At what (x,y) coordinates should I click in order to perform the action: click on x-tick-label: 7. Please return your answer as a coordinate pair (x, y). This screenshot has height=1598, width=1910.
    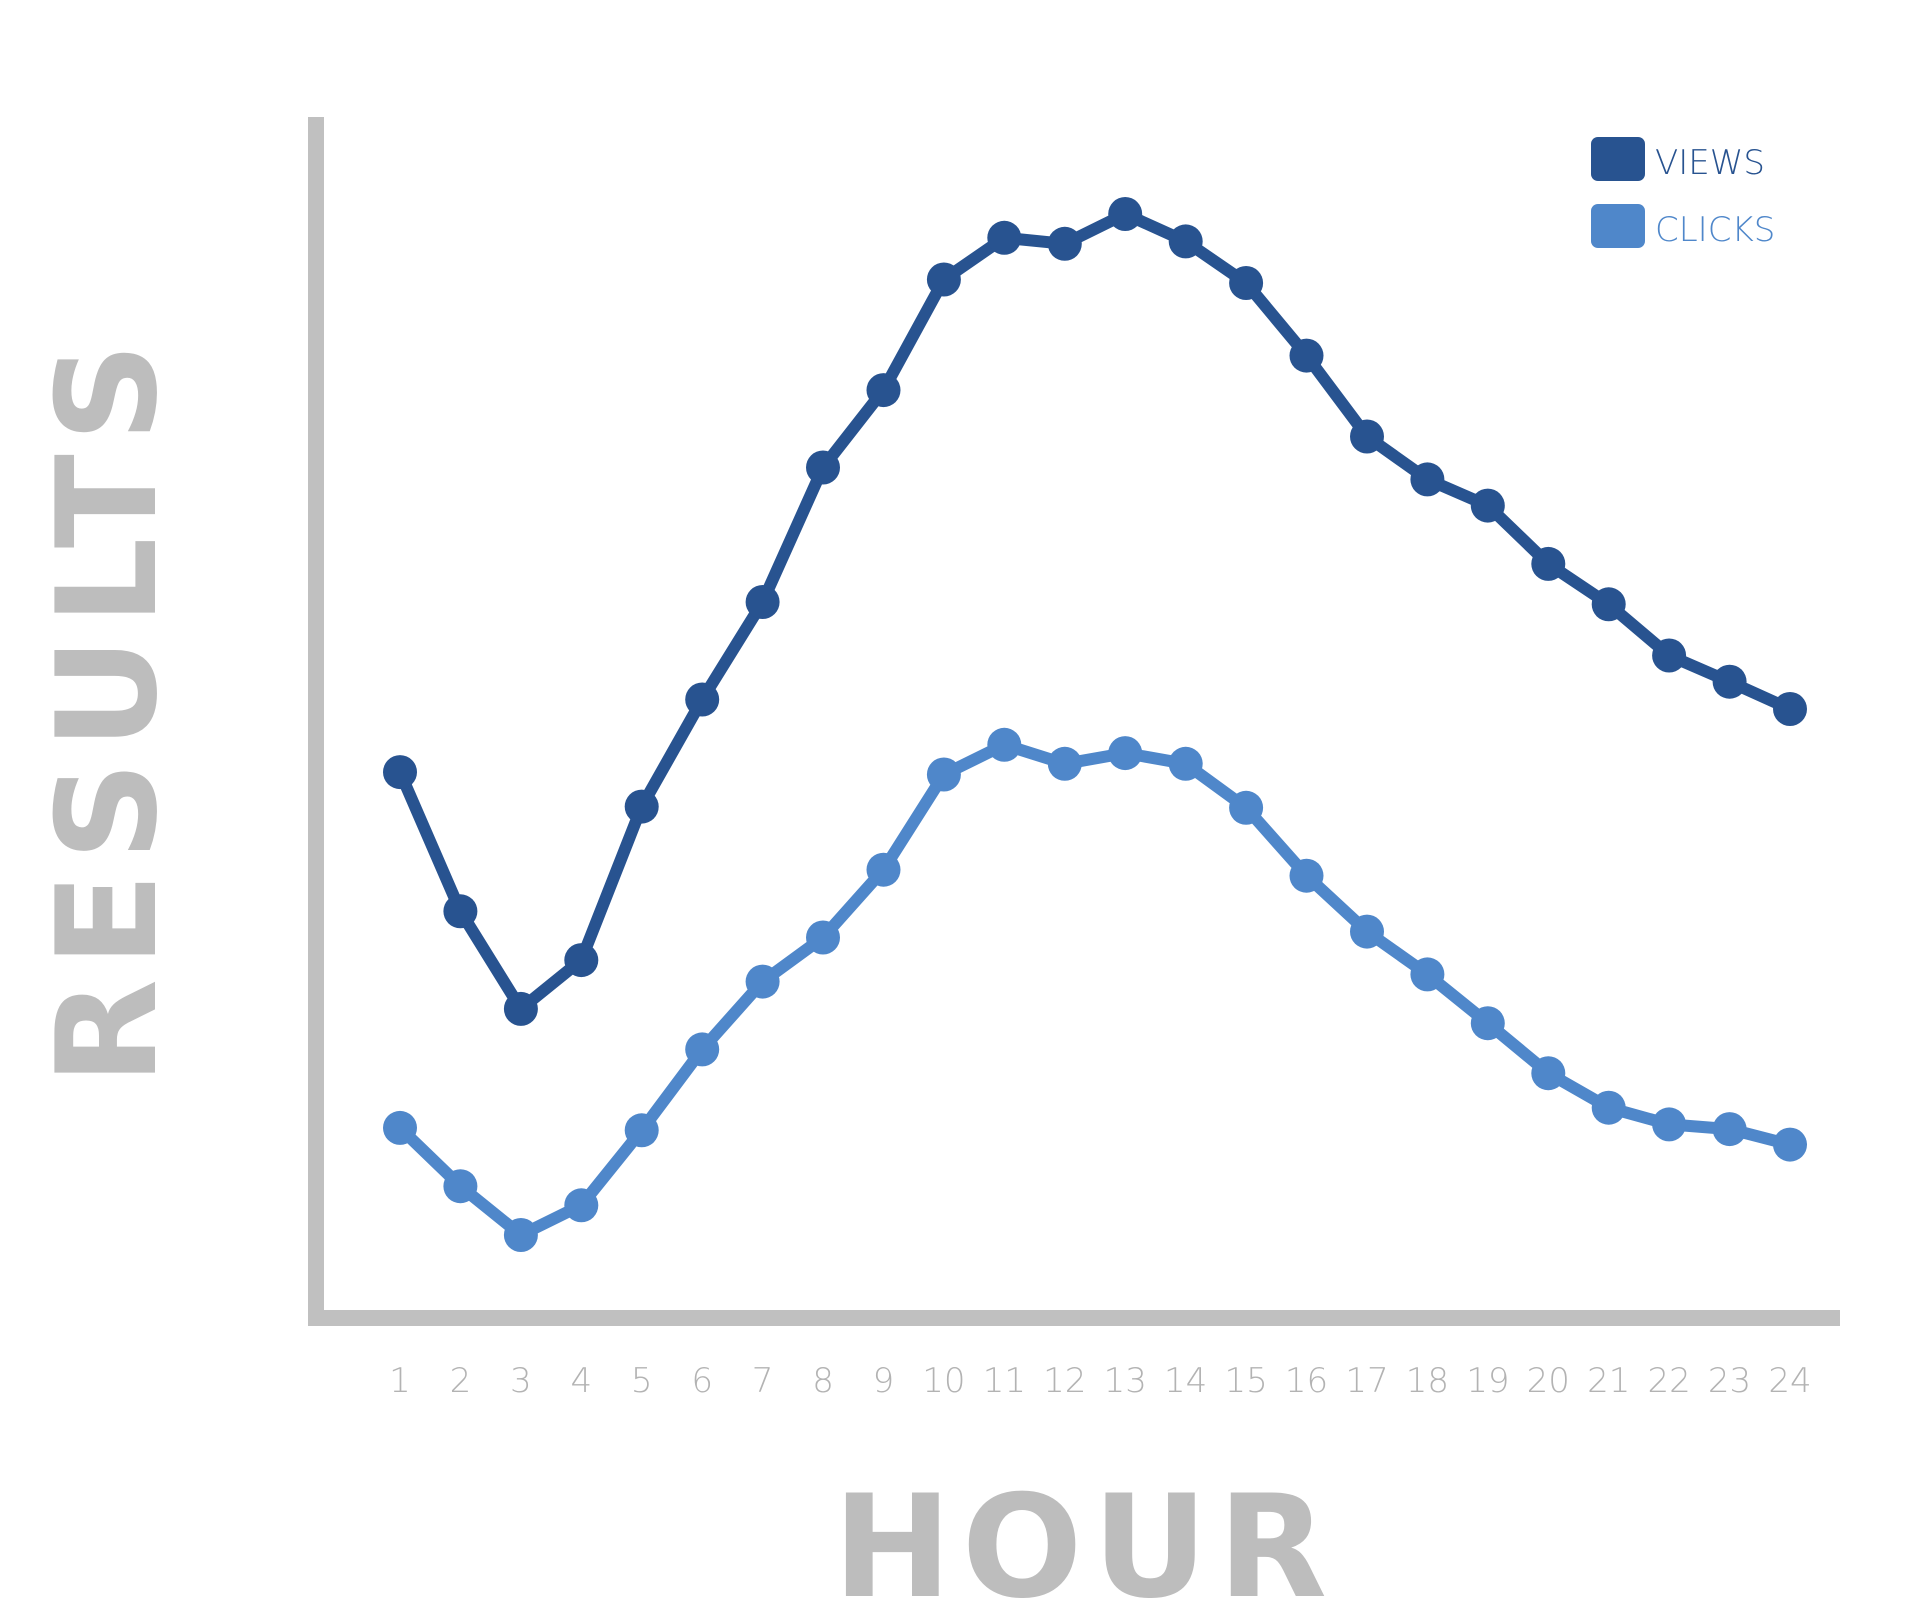
    Looking at the image, I should click on (763, 1381).